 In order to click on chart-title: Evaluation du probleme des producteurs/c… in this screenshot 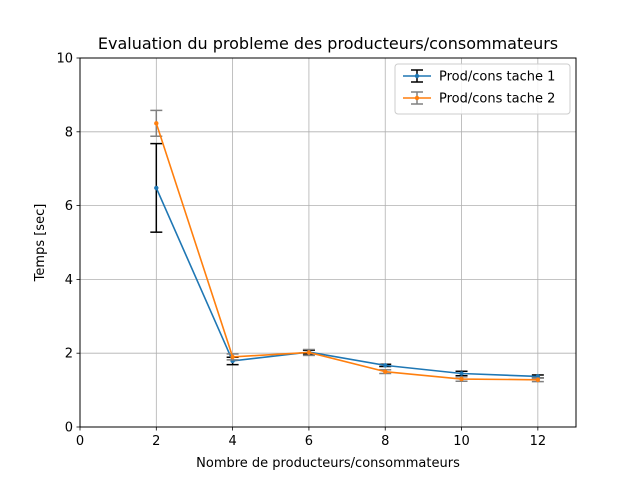, I will do `click(328, 43)`.